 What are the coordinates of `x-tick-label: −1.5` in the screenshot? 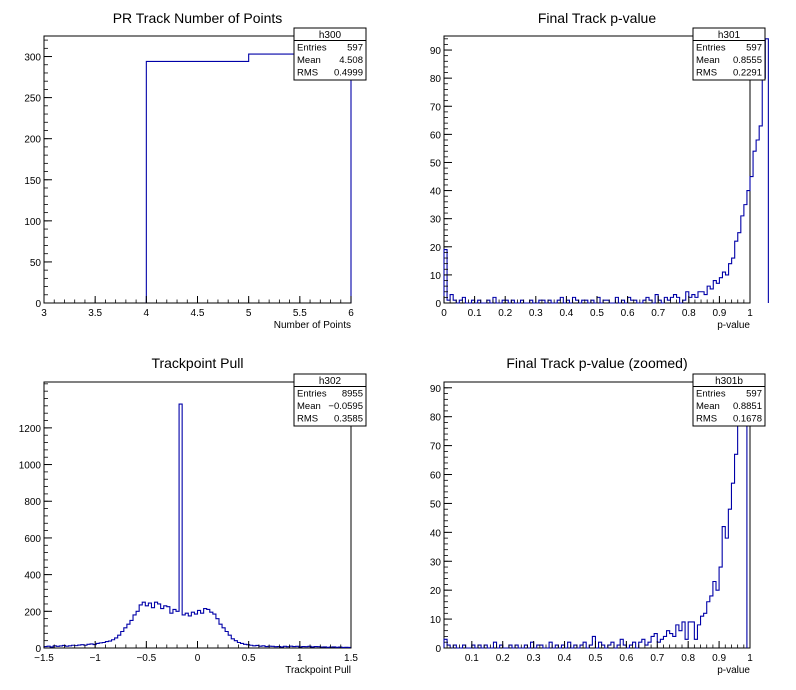 It's located at (44, 658).